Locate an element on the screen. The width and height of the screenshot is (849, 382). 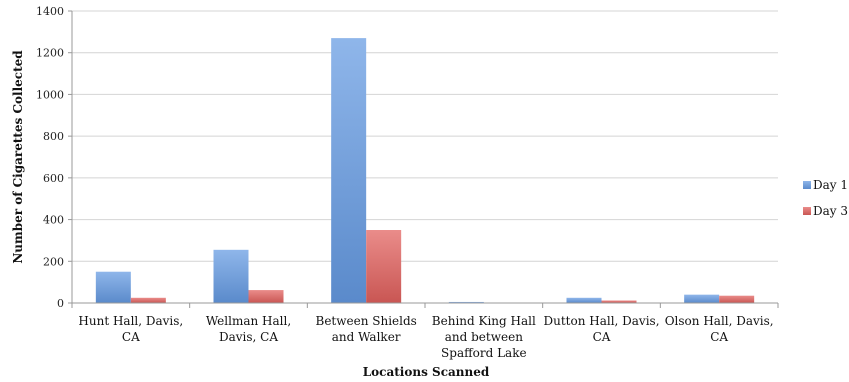
x-tick-label: Spafford Lake is located at coordinates (484, 353).